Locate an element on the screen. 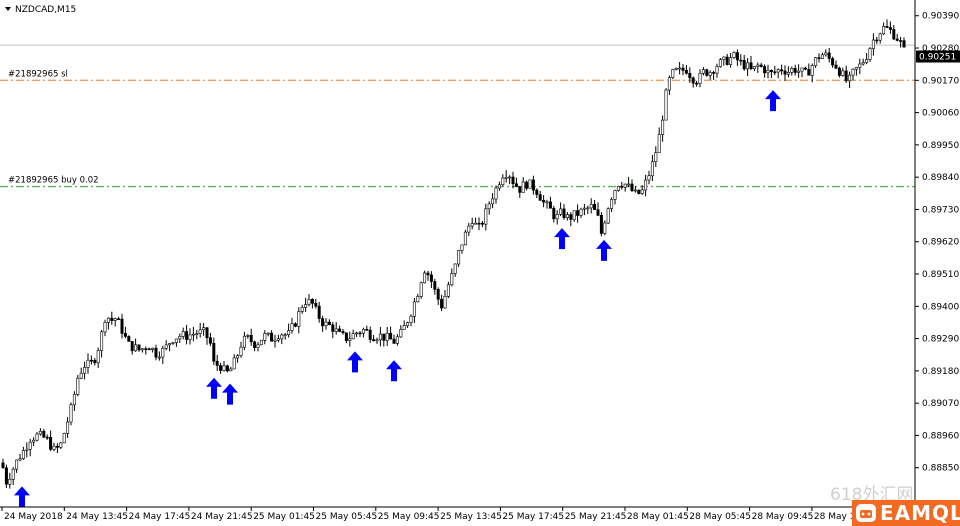  logo-text: EAMQL is located at coordinates (920, 513).